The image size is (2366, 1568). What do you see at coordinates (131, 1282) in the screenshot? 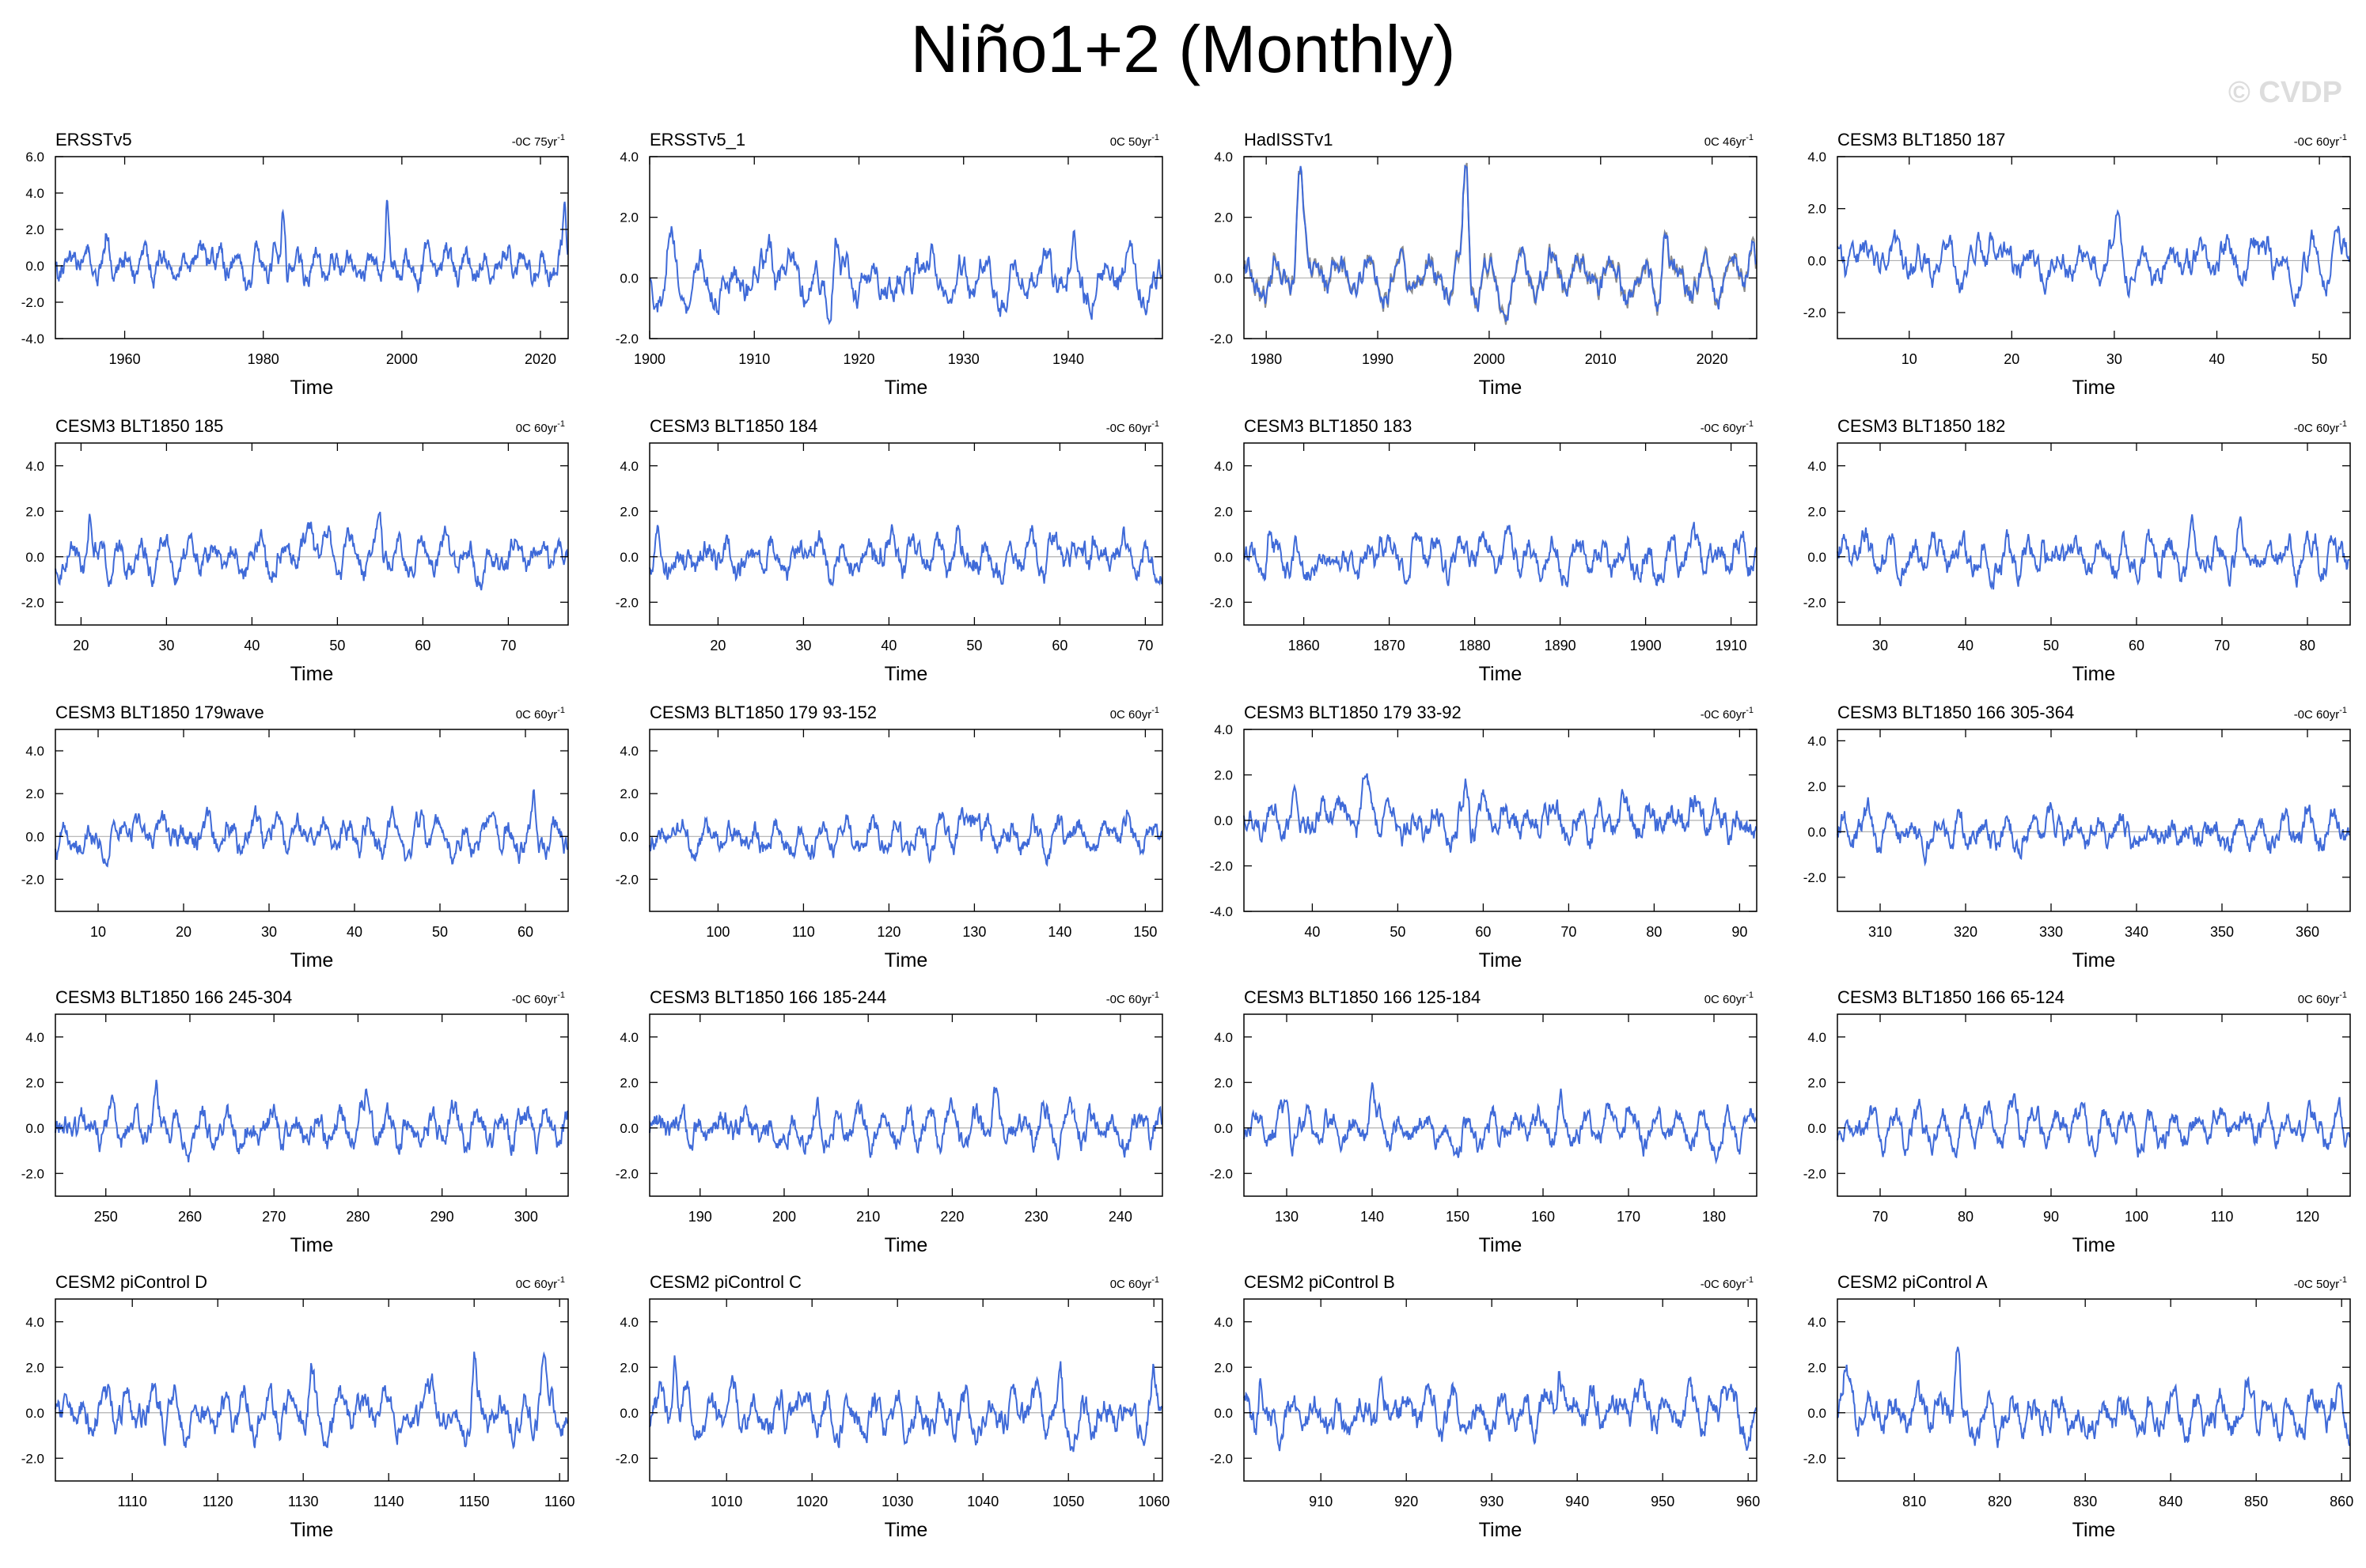
I see `panel-title: CESM2 piControl D` at bounding box center [131, 1282].